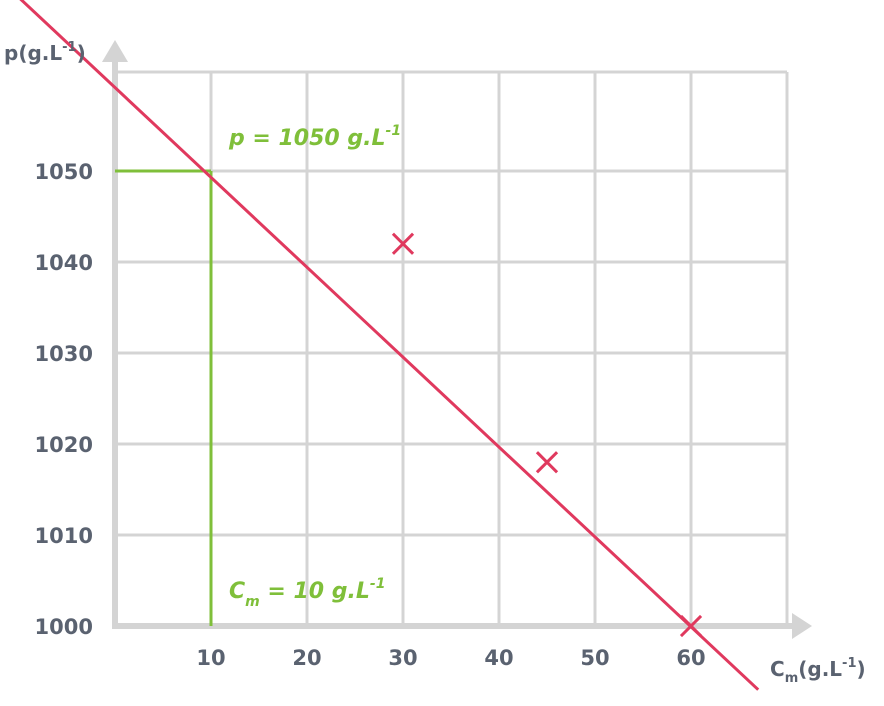 The height and width of the screenshot is (706, 884). I want to click on x-tick-label: 10, so click(210, 658).